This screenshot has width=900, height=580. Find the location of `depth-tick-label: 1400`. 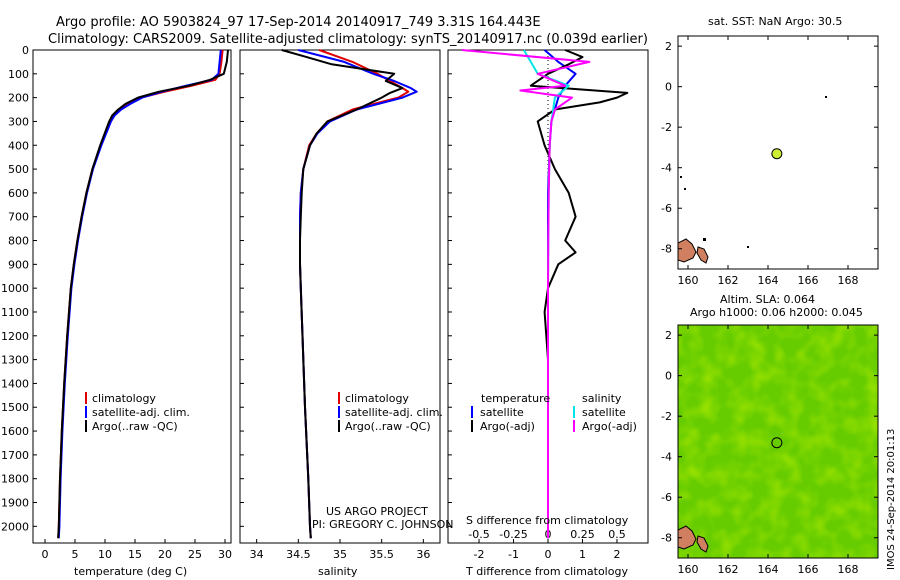

depth-tick-label: 1400 is located at coordinates (15, 383).